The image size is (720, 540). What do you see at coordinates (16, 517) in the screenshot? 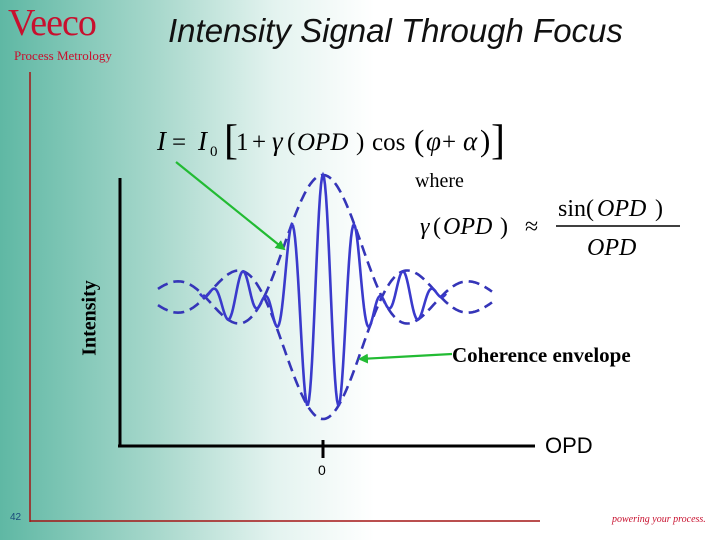
I see `page-number: 42` at bounding box center [16, 517].